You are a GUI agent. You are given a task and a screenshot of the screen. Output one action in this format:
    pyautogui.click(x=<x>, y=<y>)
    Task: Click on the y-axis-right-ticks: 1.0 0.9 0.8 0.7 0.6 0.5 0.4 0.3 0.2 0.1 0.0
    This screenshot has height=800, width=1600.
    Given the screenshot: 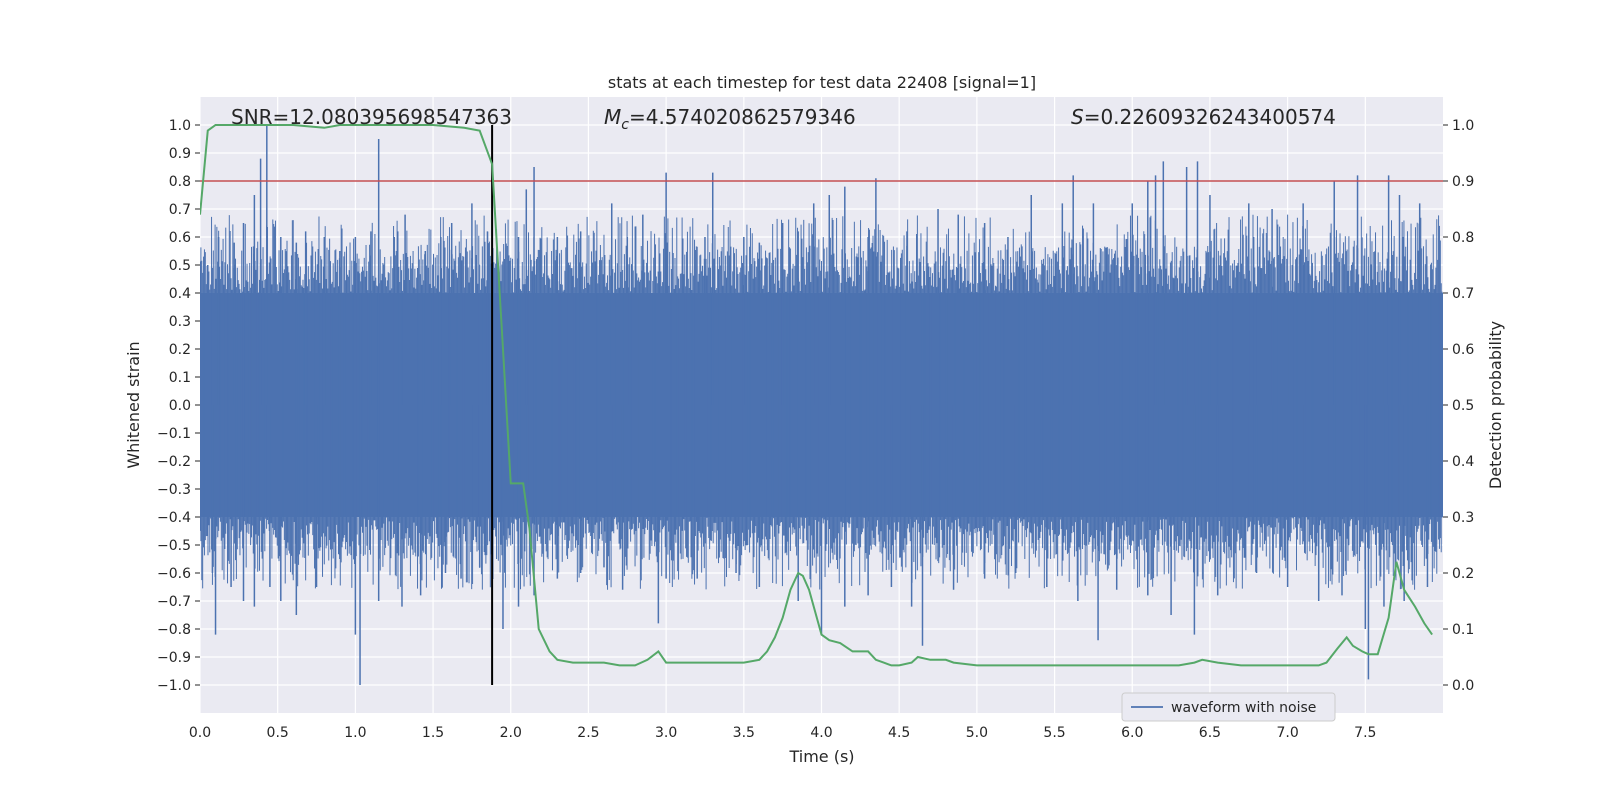 What is the action you would take?
    pyautogui.click(x=1458, y=406)
    